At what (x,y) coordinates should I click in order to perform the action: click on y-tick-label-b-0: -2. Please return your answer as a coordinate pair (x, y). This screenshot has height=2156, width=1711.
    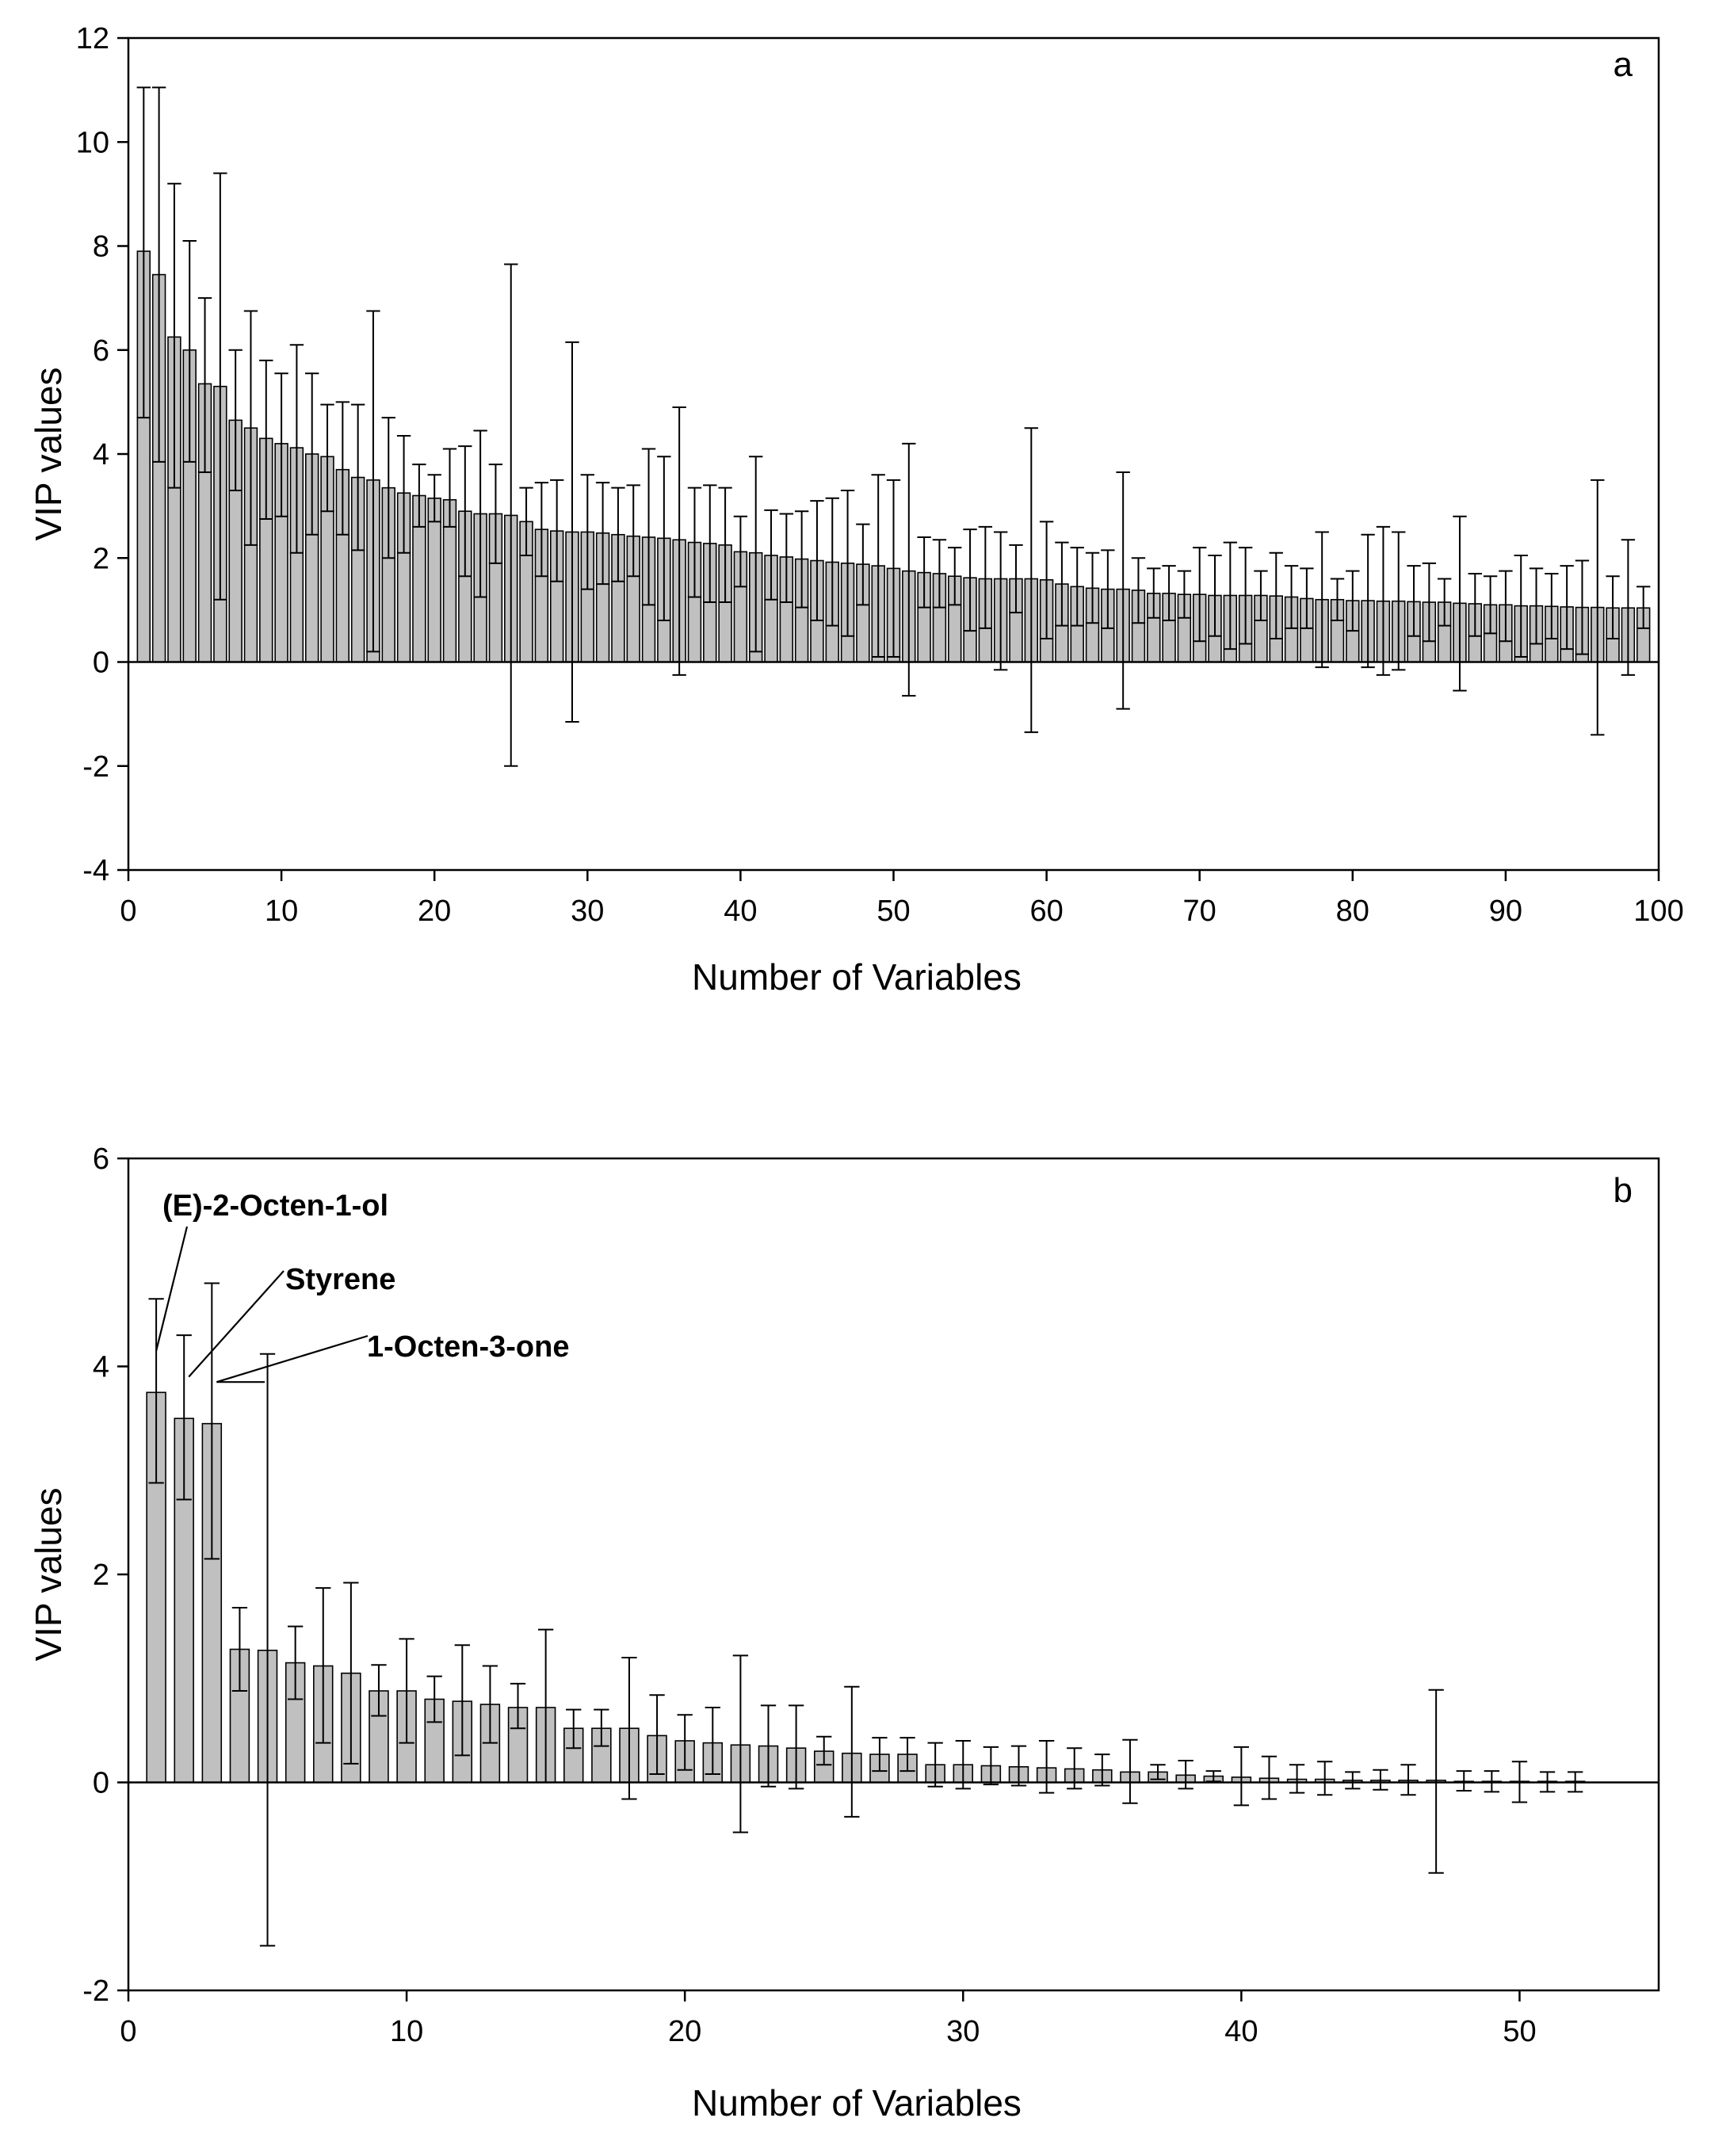
    Looking at the image, I should click on (96, 1991).